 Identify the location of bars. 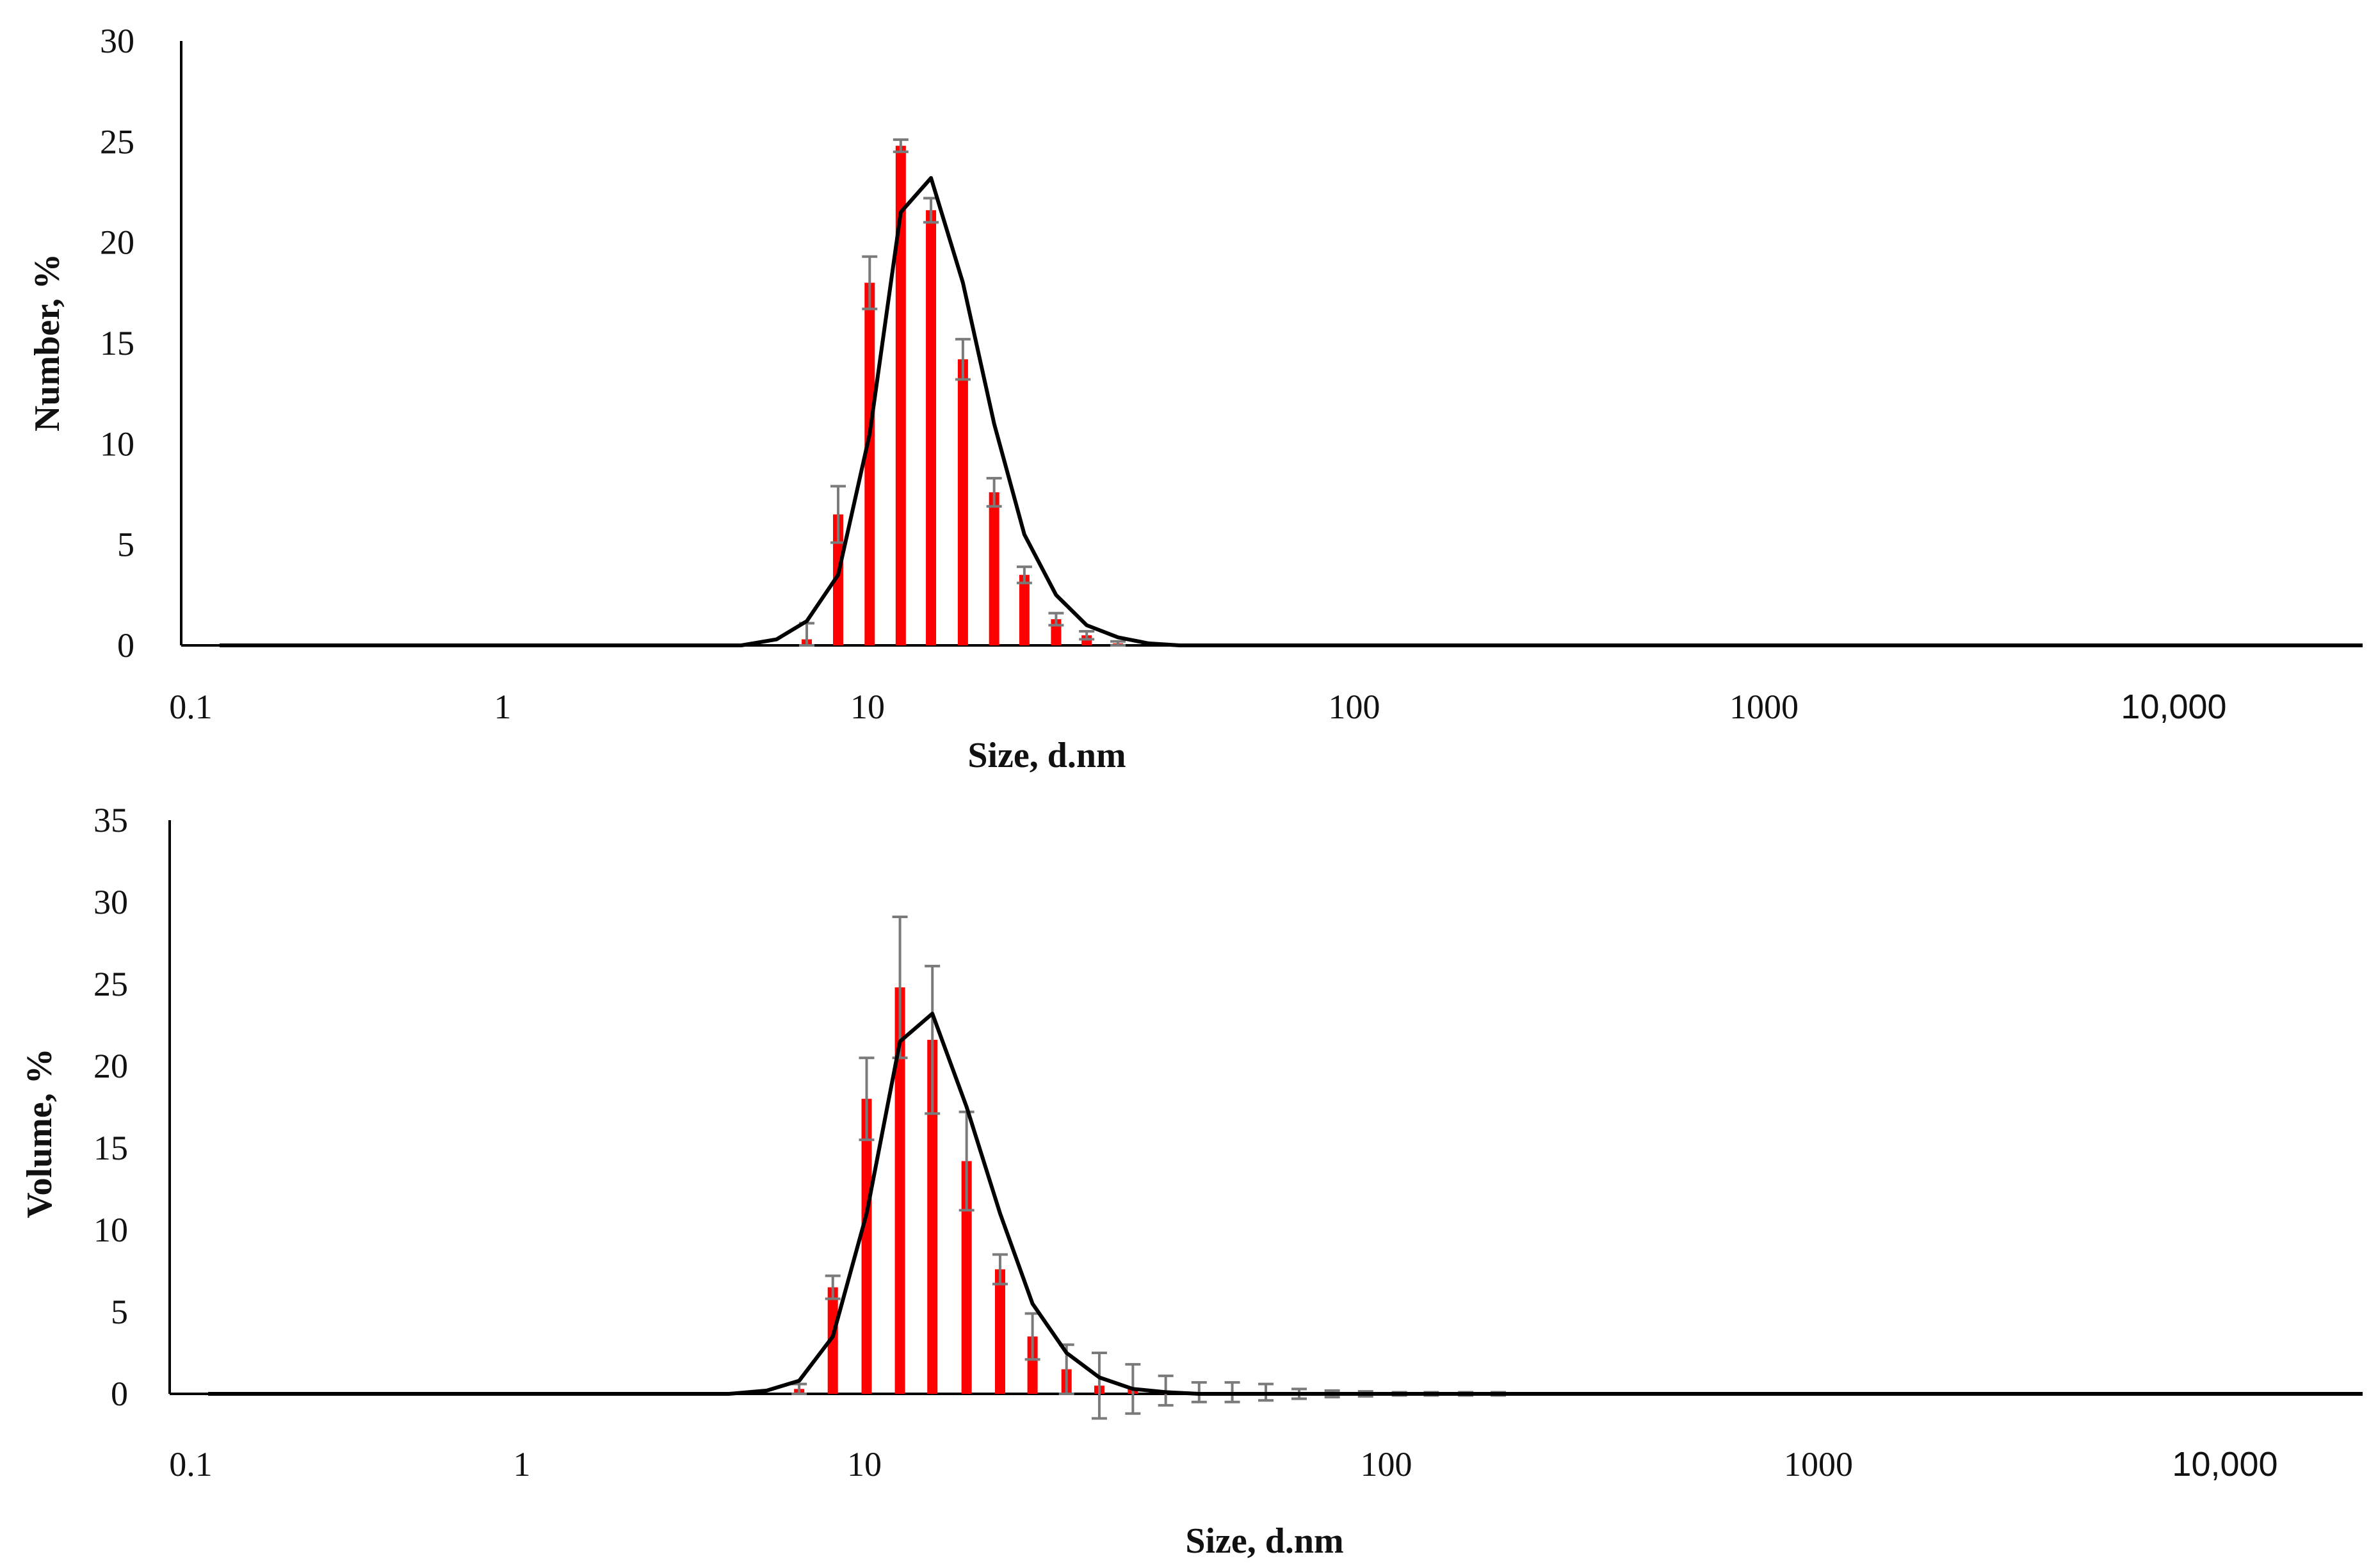
(963, 395).